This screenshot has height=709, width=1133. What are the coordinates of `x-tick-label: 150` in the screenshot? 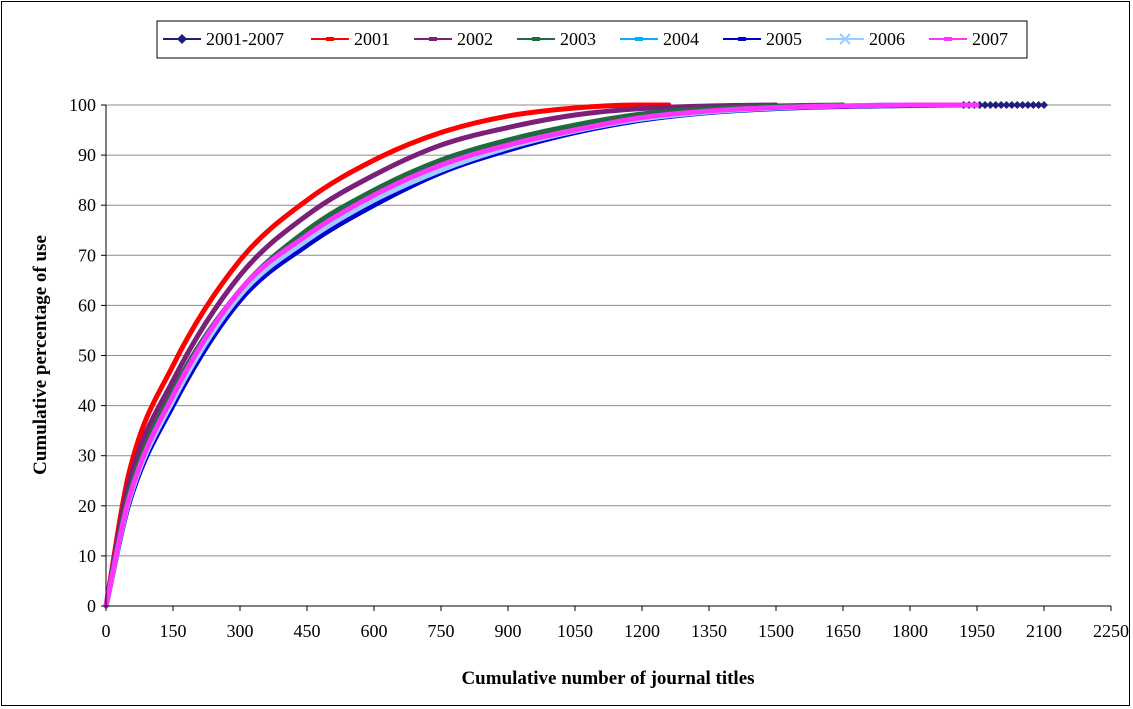 It's located at (173, 631).